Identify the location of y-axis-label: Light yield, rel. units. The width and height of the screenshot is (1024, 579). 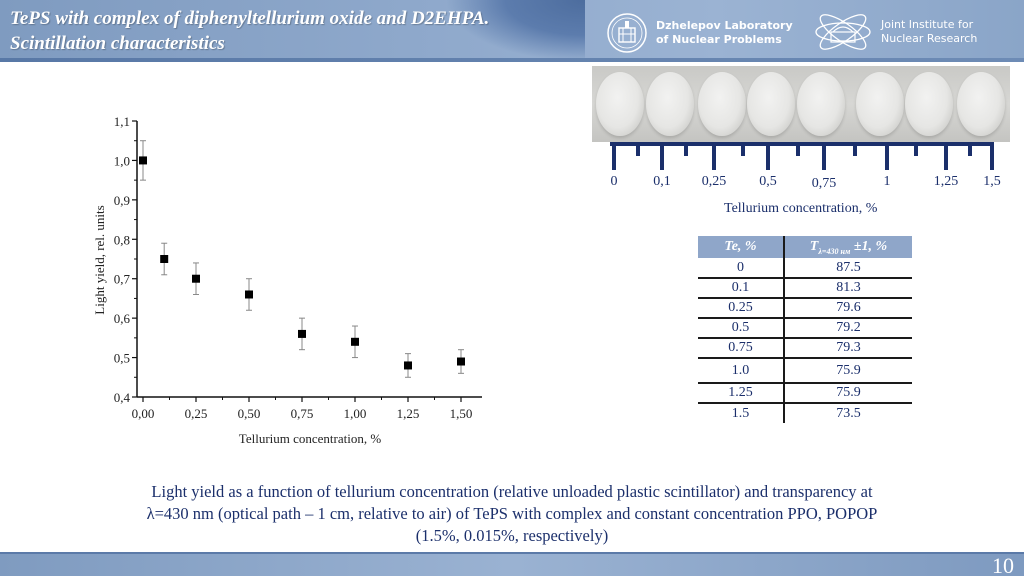
(99, 259).